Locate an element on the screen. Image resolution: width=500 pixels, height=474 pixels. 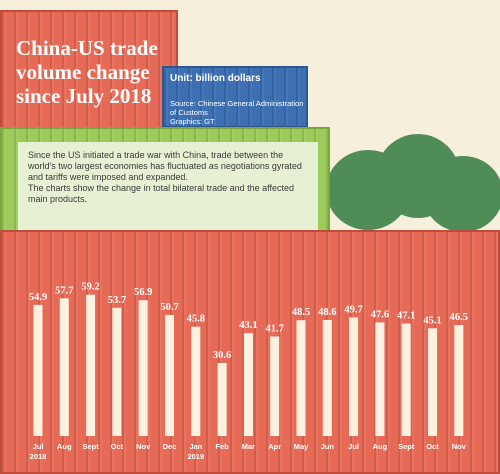
value-label-10: 48.5 is located at coordinates (301, 312).